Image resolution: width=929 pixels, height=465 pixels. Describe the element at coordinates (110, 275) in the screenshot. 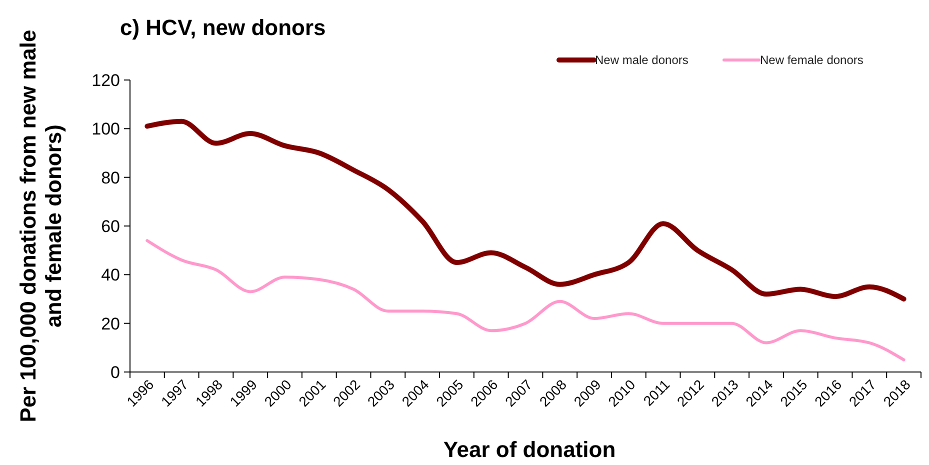

I see `y-tick-label: 40` at that location.